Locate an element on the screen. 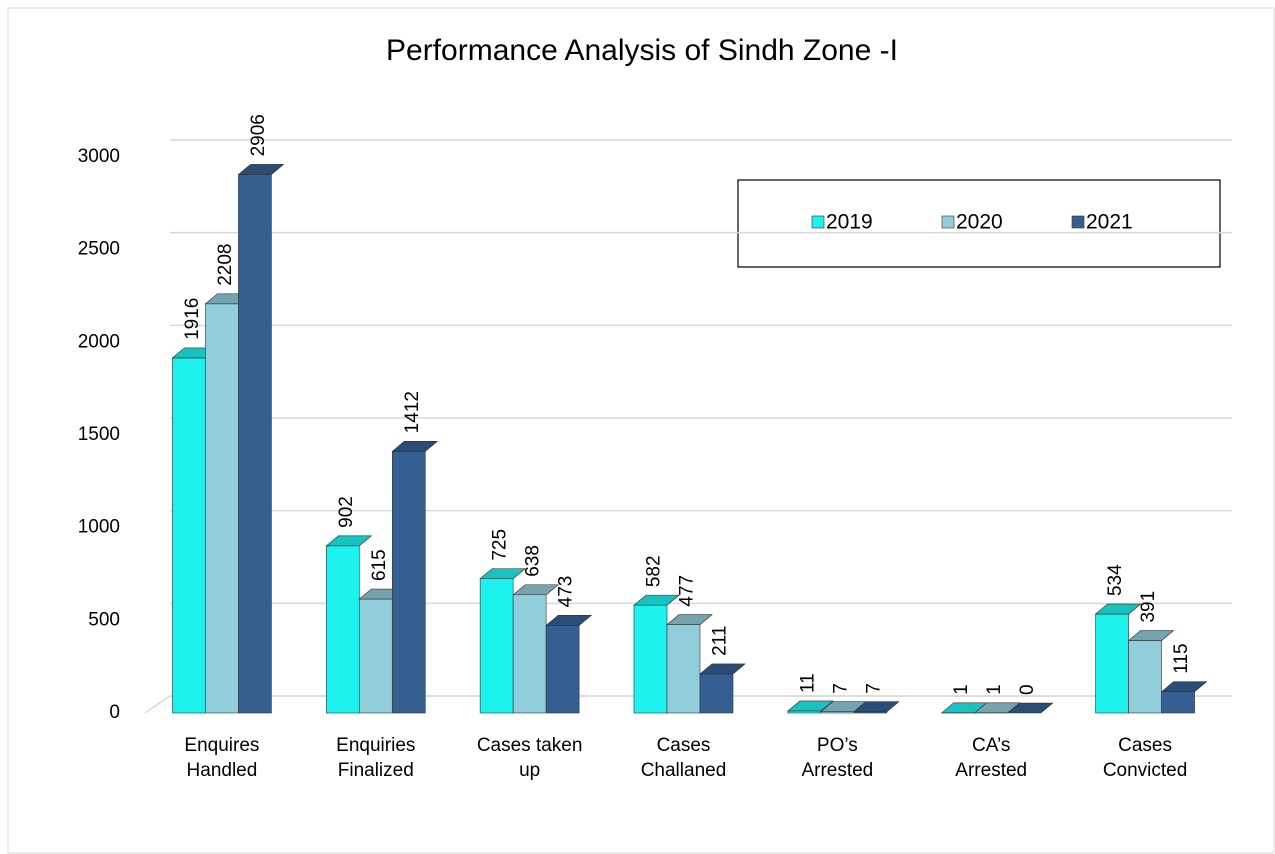 The image size is (1275, 854). x-tick-label: Handled is located at coordinates (222, 770).